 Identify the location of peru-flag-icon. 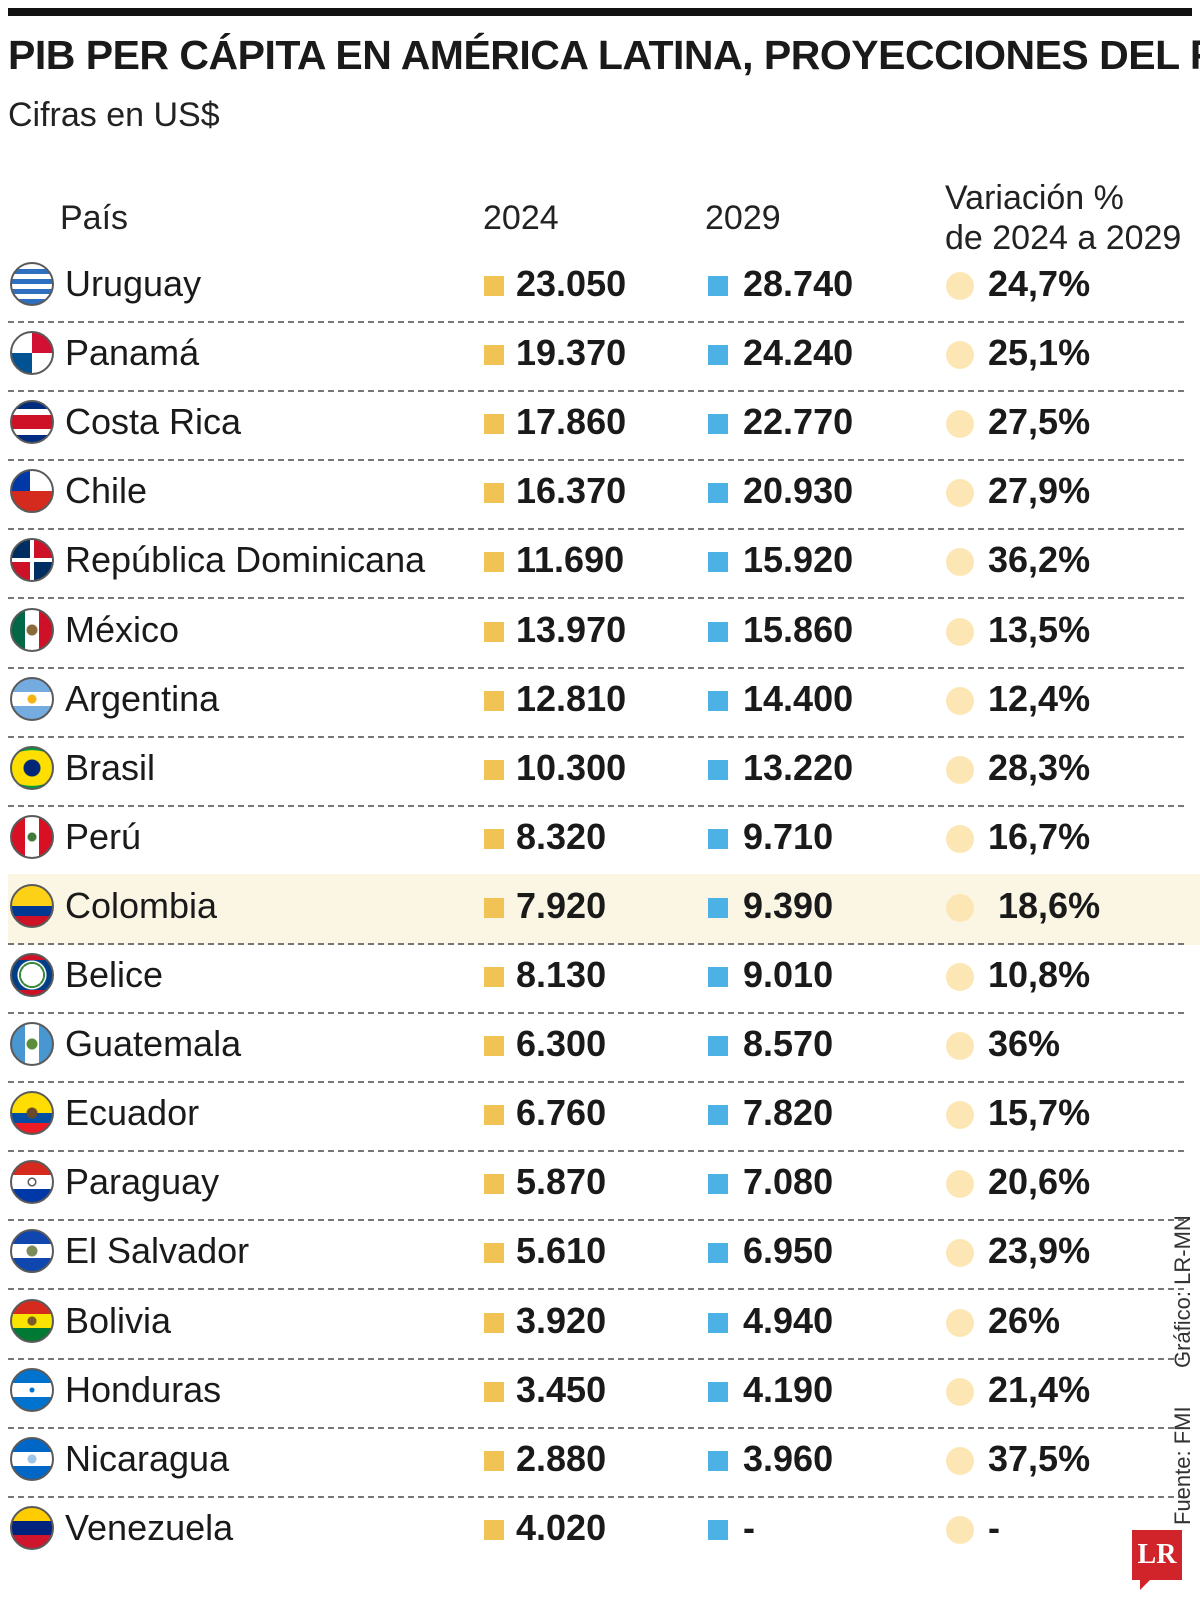
(32, 836).